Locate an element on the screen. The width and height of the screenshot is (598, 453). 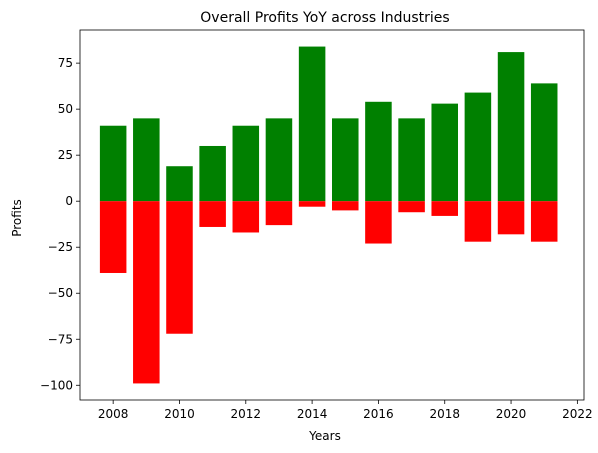
profit-bar-2014 is located at coordinates (312, 124).